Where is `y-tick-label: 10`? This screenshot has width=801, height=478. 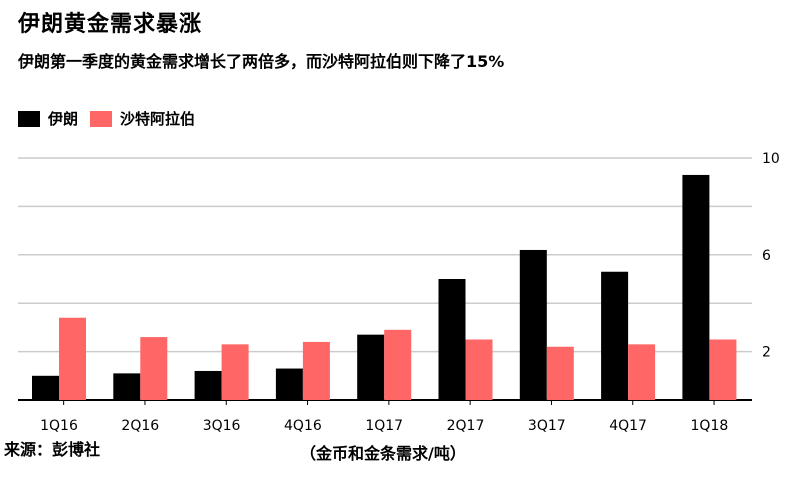
y-tick-label: 10 is located at coordinates (771, 159).